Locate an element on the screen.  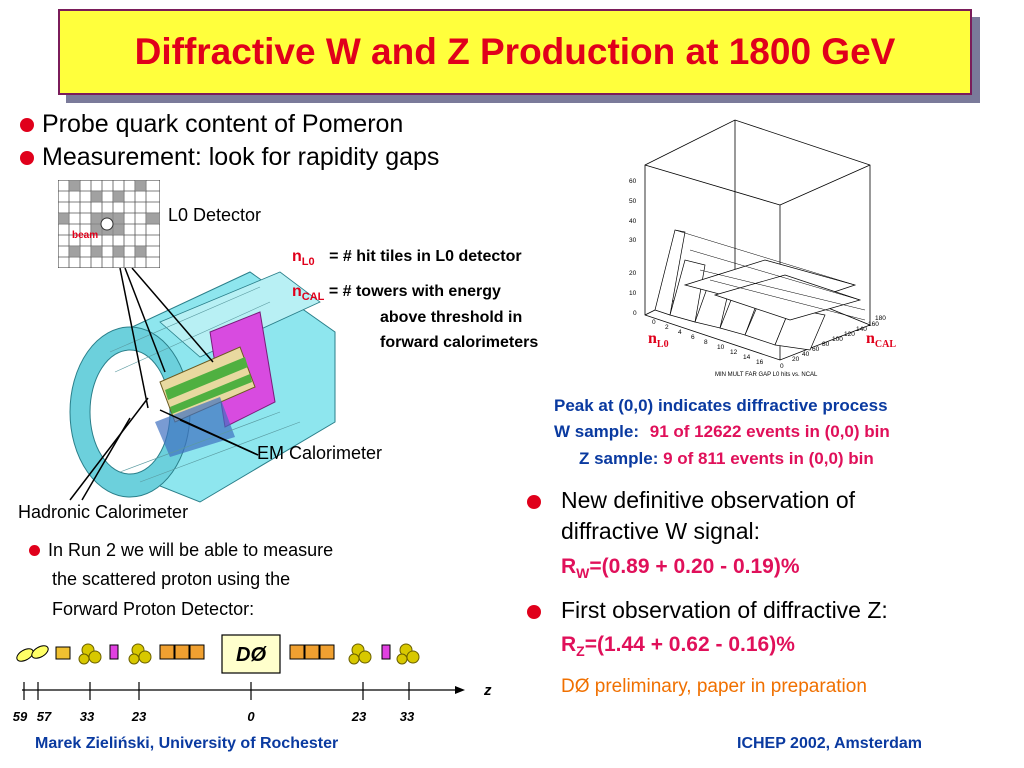
run2-line3: Forward Proton Detector: is located at coordinates (153, 609).